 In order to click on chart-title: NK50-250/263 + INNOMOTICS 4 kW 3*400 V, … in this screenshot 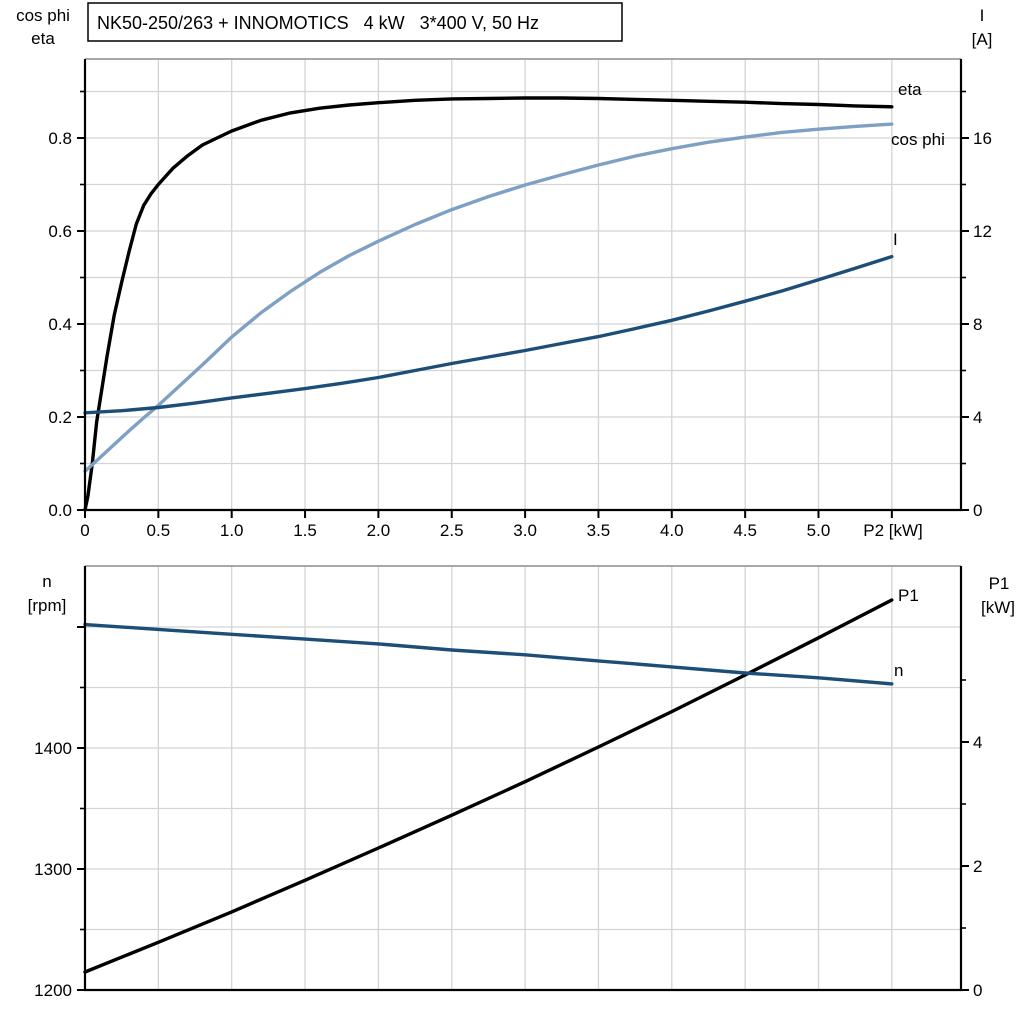, I will do `click(318, 23)`.